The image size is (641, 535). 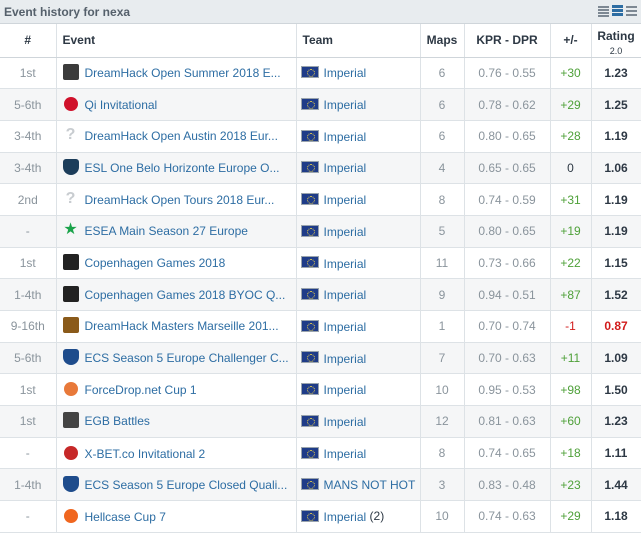 What do you see at coordinates (70, 103) in the screenshot?
I see `qi-logo-icon` at bounding box center [70, 103].